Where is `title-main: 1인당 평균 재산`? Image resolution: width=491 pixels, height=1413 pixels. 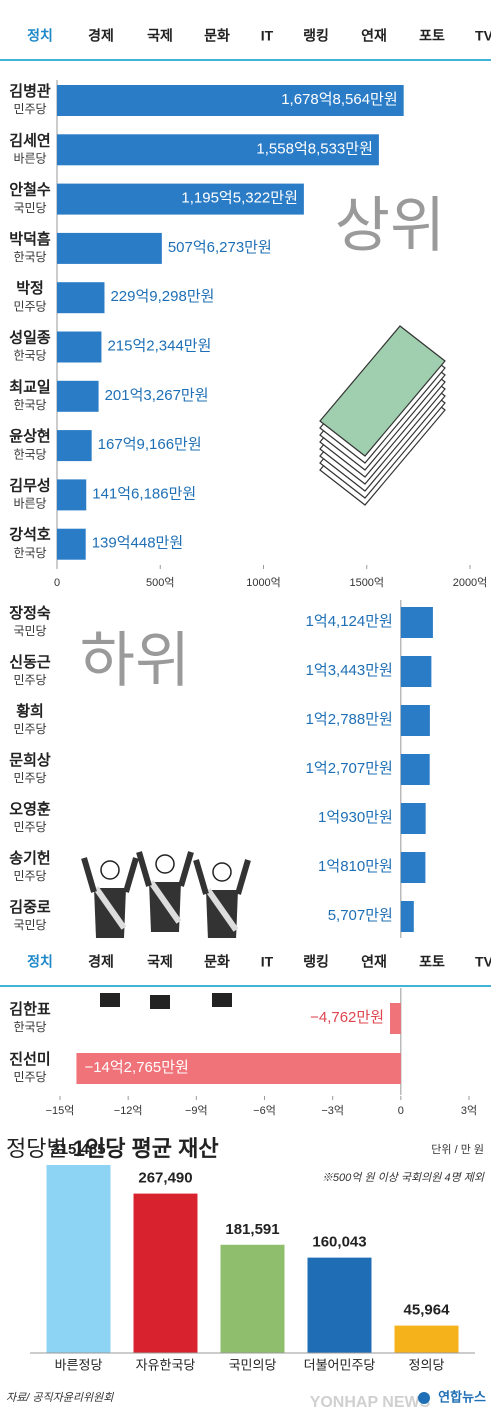
title-main: 1인당 평균 재산 is located at coordinates (146, 1148).